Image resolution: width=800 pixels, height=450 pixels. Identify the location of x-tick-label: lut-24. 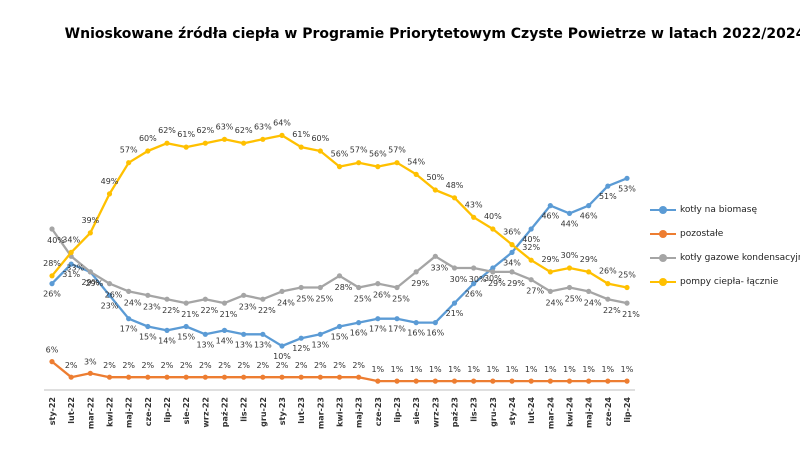
(531, 410).